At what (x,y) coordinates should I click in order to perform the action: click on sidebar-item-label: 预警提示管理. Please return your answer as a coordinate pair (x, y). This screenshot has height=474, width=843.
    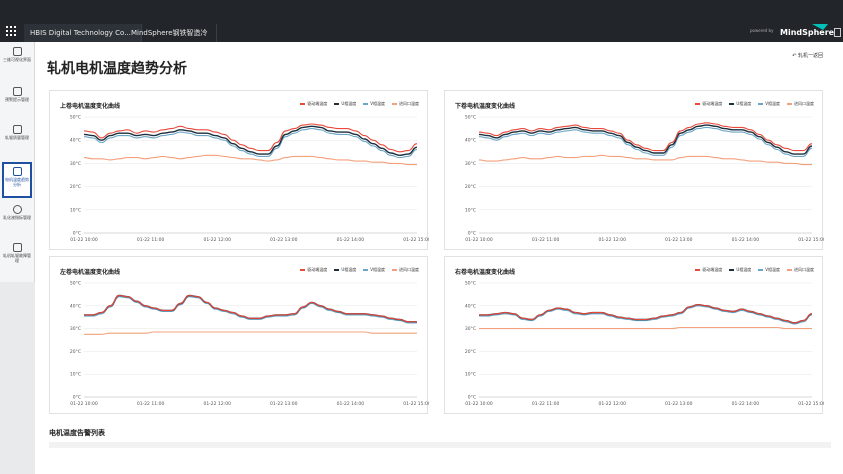
    Looking at the image, I should click on (17, 99).